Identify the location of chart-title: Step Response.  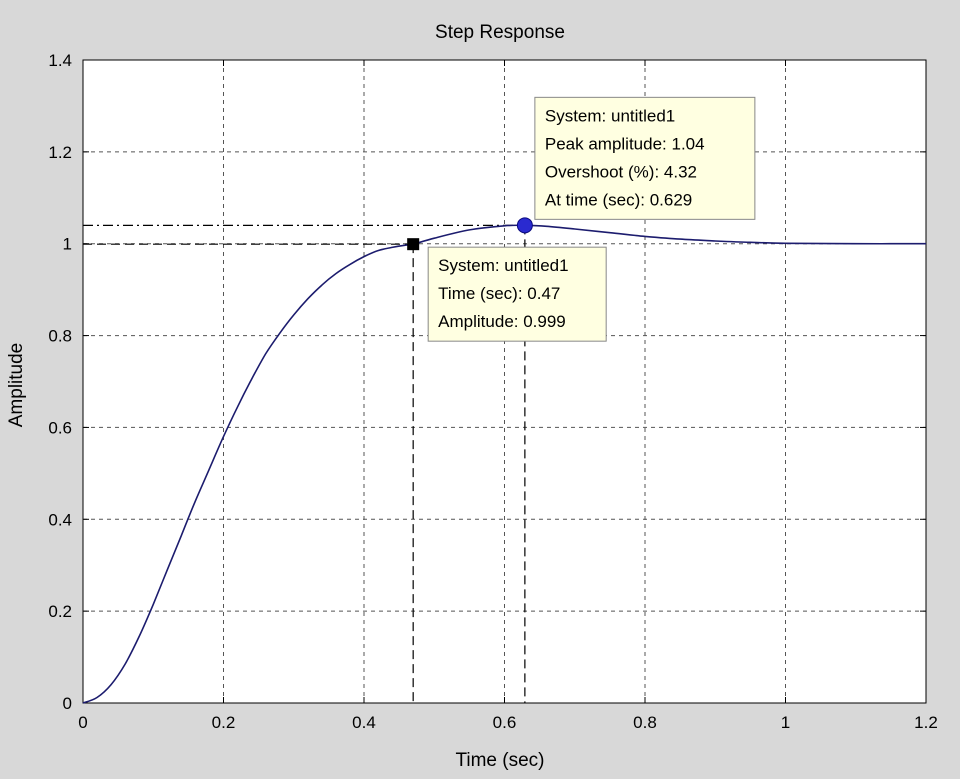
(500, 32).